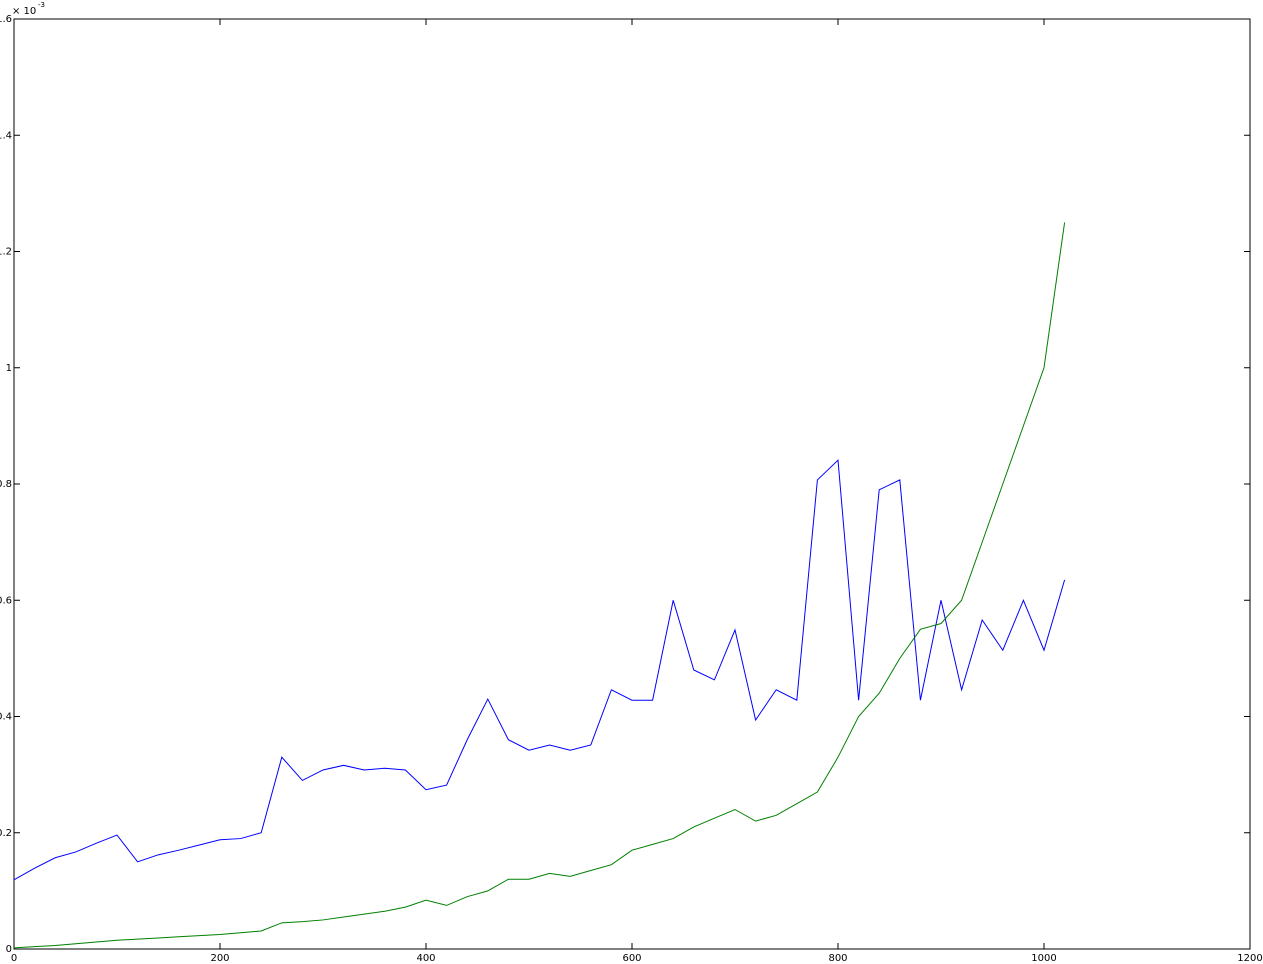 The image size is (1263, 964). What do you see at coordinates (6, 135) in the screenshot?
I see `y-tick-label: 1.4` at bounding box center [6, 135].